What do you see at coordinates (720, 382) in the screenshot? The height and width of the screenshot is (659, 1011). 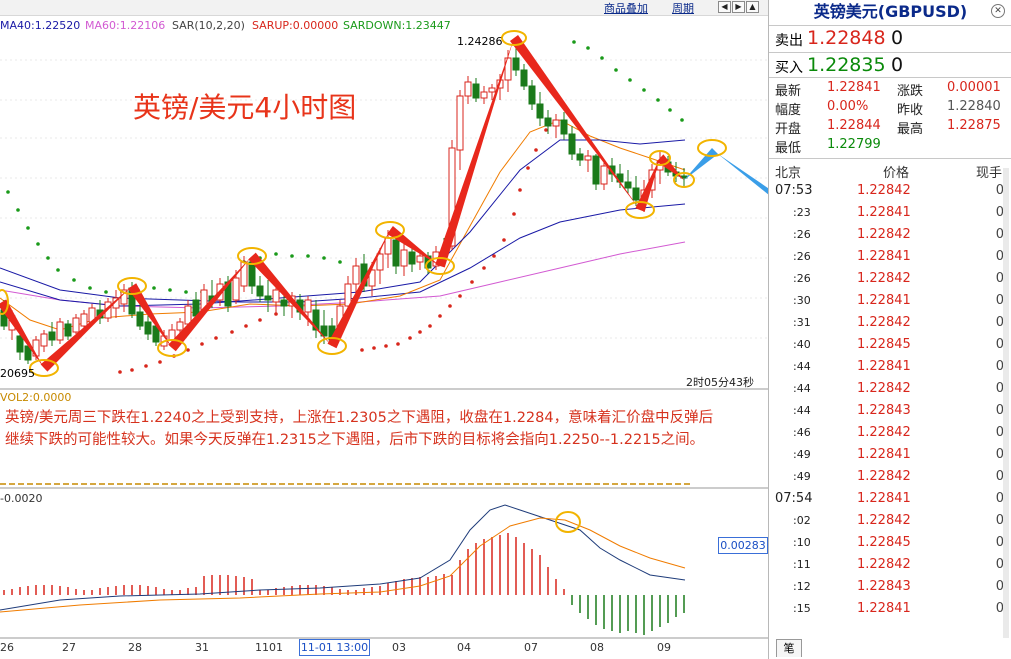 I see `countdown-timer: 2时05分43秒` at bounding box center [720, 382].